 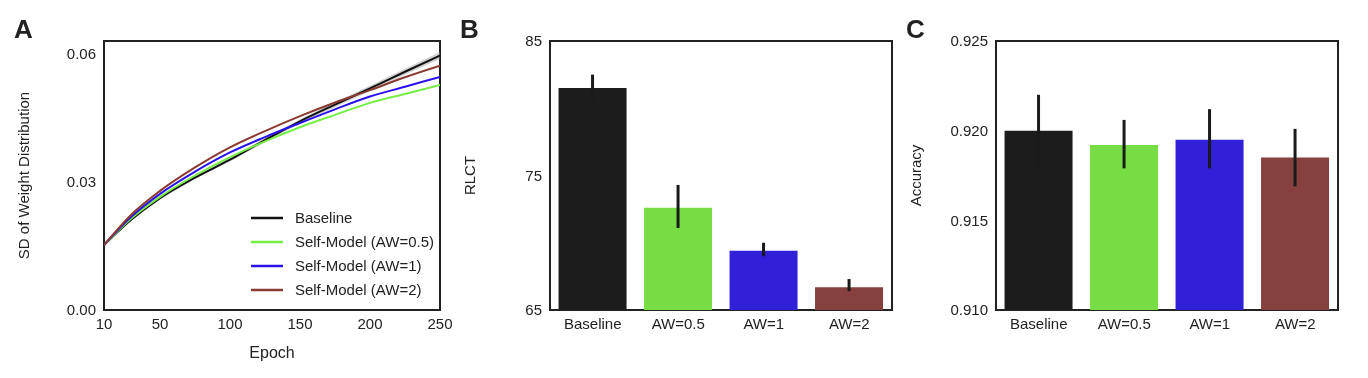 What do you see at coordinates (24, 175) in the screenshot?
I see `y-axis-title: SD of Weight Distribution` at bounding box center [24, 175].